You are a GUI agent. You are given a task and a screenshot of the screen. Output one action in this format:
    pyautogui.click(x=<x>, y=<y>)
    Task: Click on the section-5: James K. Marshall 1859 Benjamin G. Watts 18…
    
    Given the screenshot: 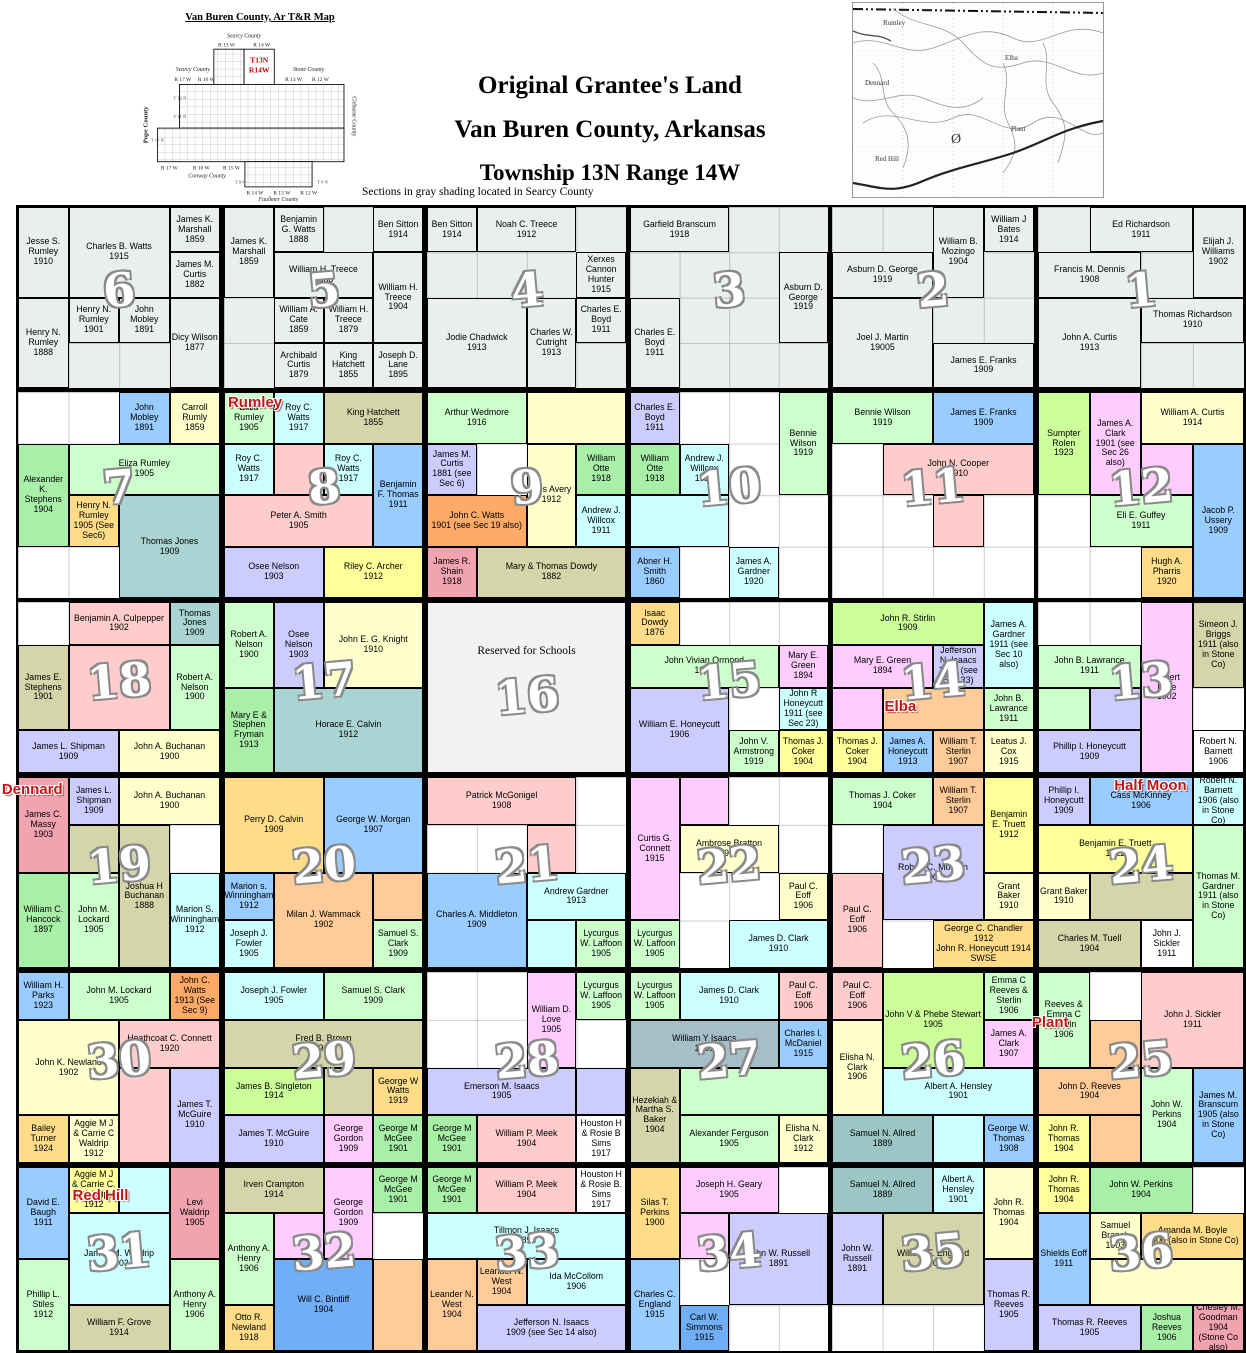 What is the action you would take?
    pyautogui.click(x=323, y=297)
    